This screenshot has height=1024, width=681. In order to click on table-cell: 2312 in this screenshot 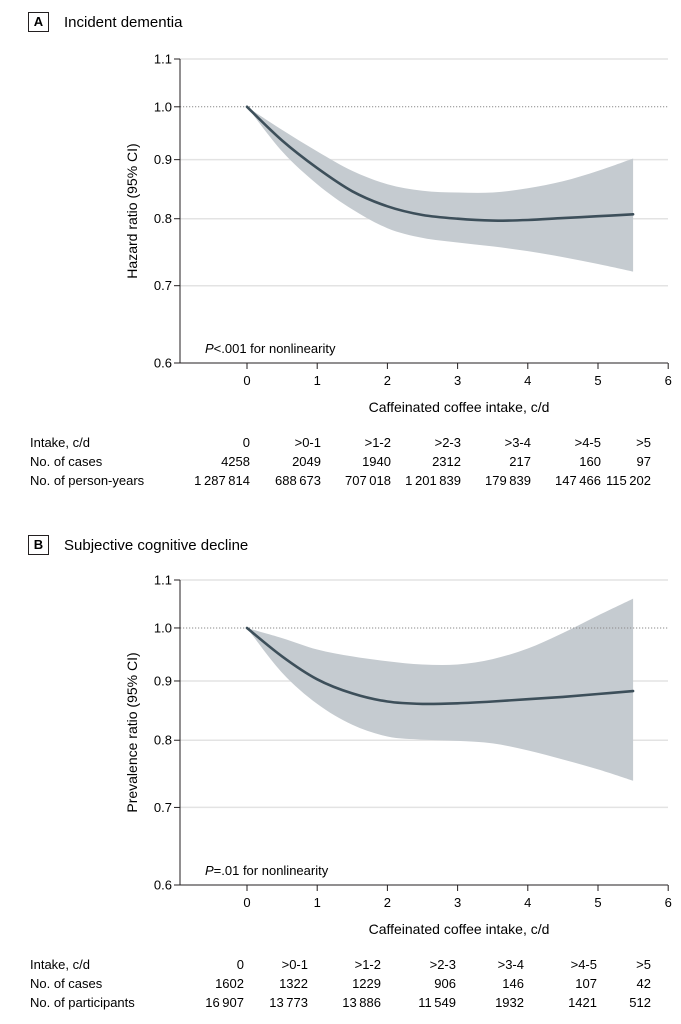, I will do `click(446, 461)`.